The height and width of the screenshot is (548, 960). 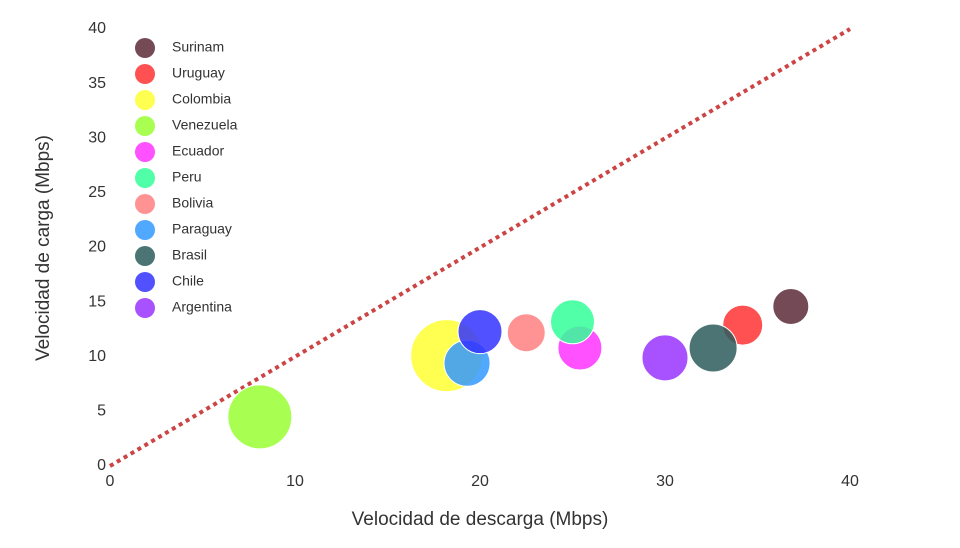 What do you see at coordinates (97, 356) in the screenshot?
I see `y-tick-label: 10` at bounding box center [97, 356].